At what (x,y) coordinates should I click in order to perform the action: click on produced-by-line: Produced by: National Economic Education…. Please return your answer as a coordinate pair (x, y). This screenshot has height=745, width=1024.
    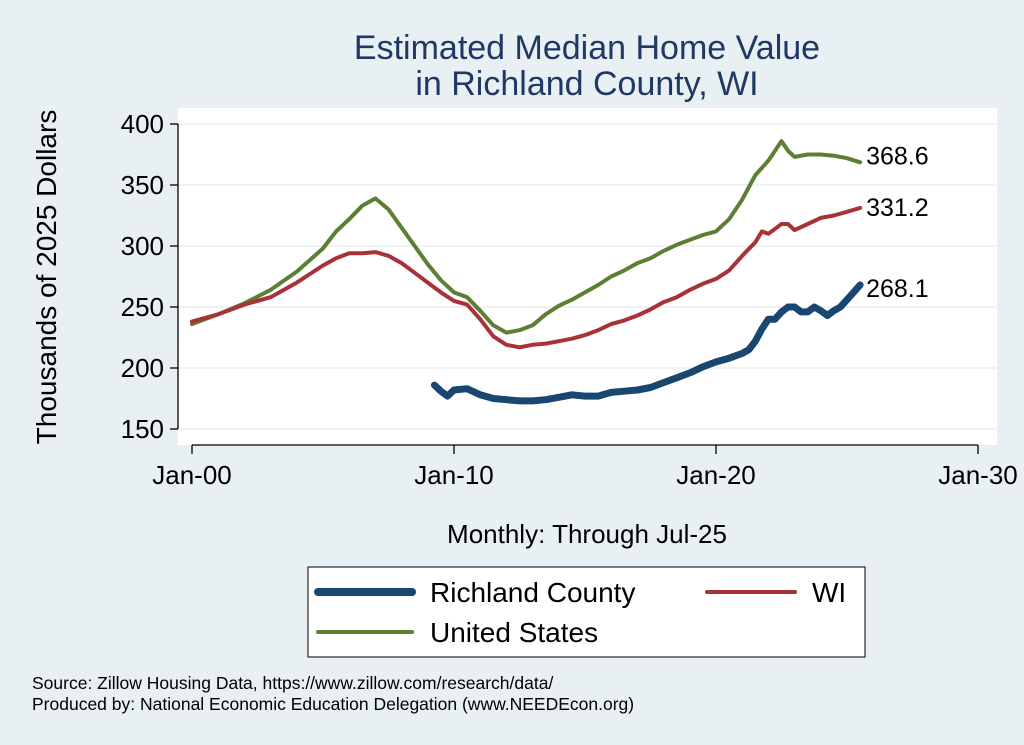
    Looking at the image, I should click on (333, 704).